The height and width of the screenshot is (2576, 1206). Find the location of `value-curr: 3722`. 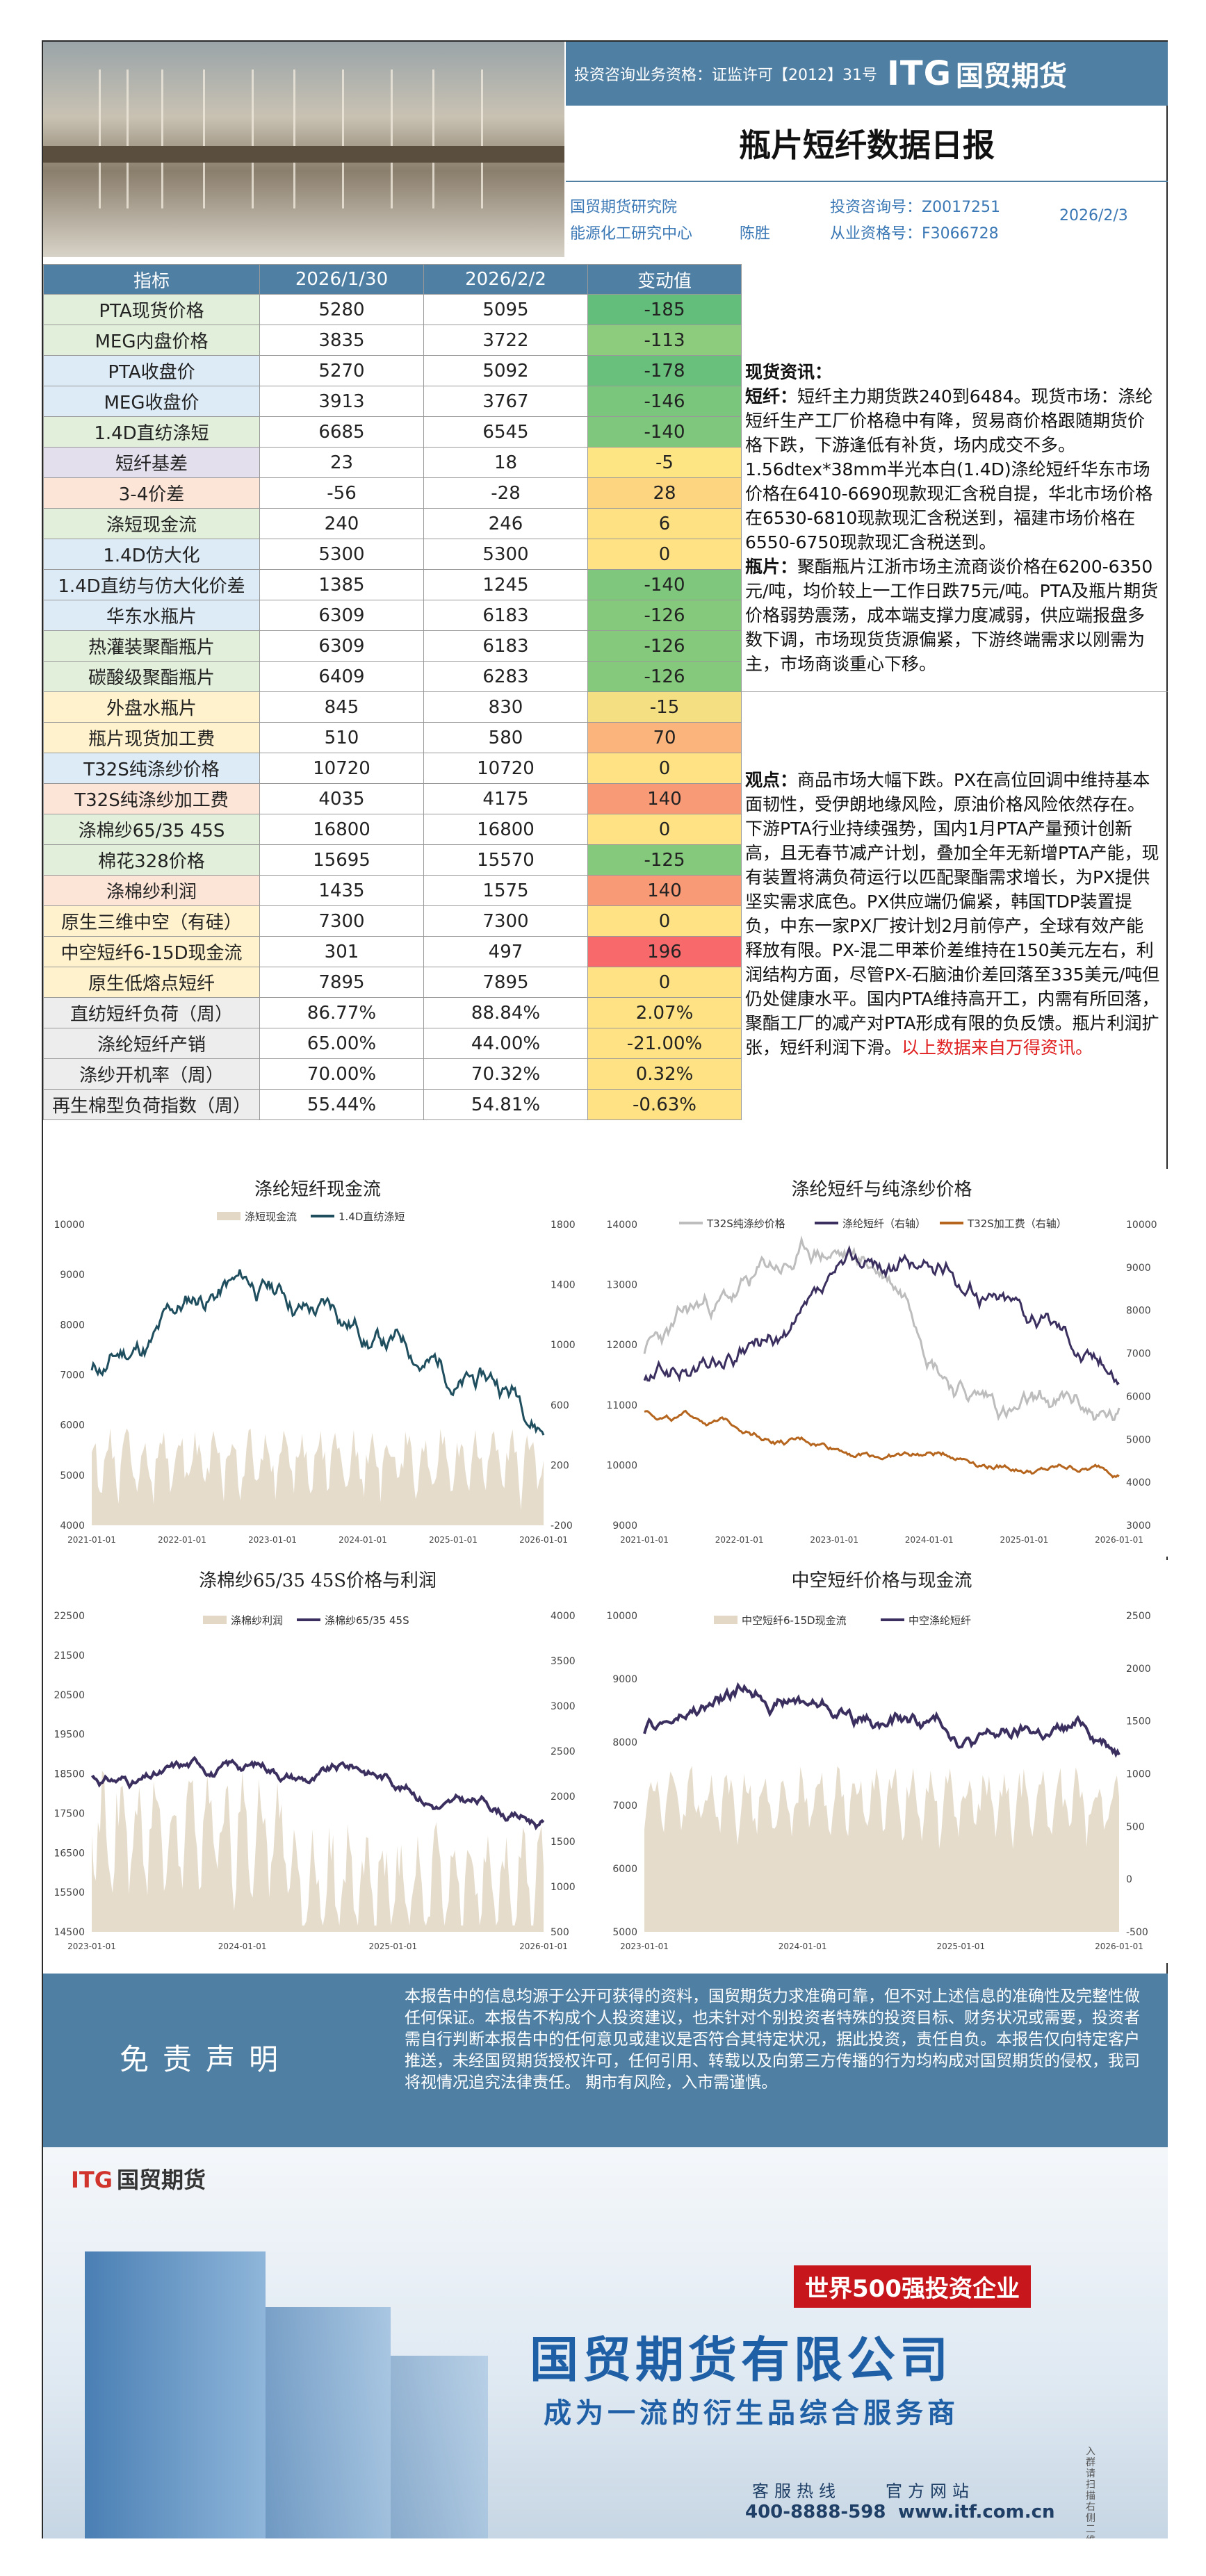

value-curr: 3722 is located at coordinates (505, 340).